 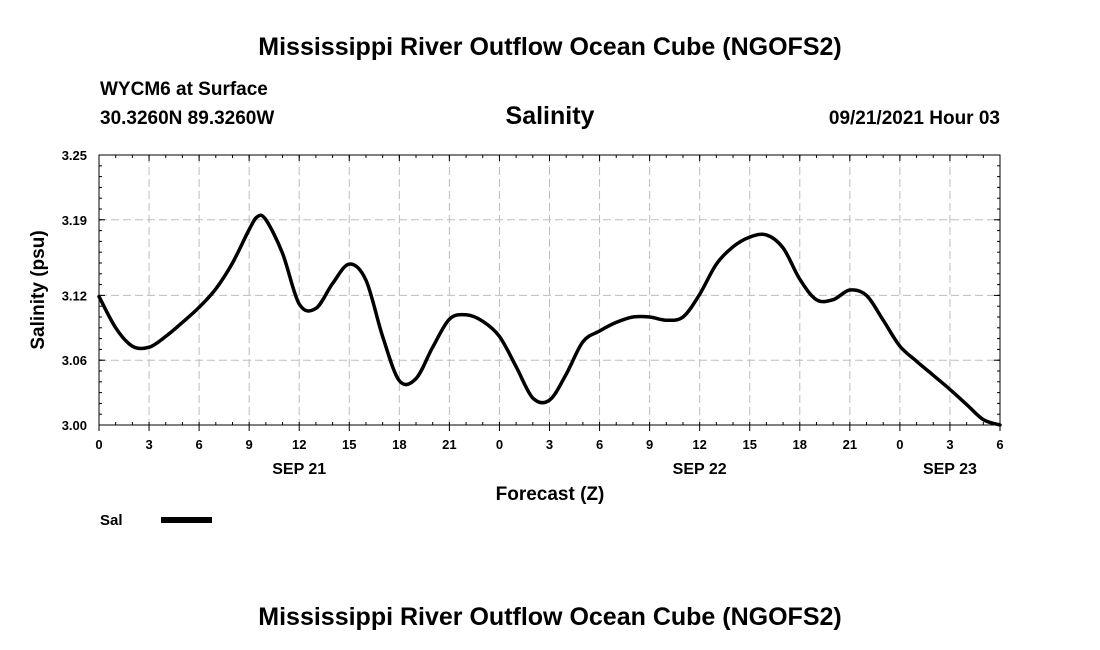 I want to click on date-label: SEP 23, so click(x=950, y=469).